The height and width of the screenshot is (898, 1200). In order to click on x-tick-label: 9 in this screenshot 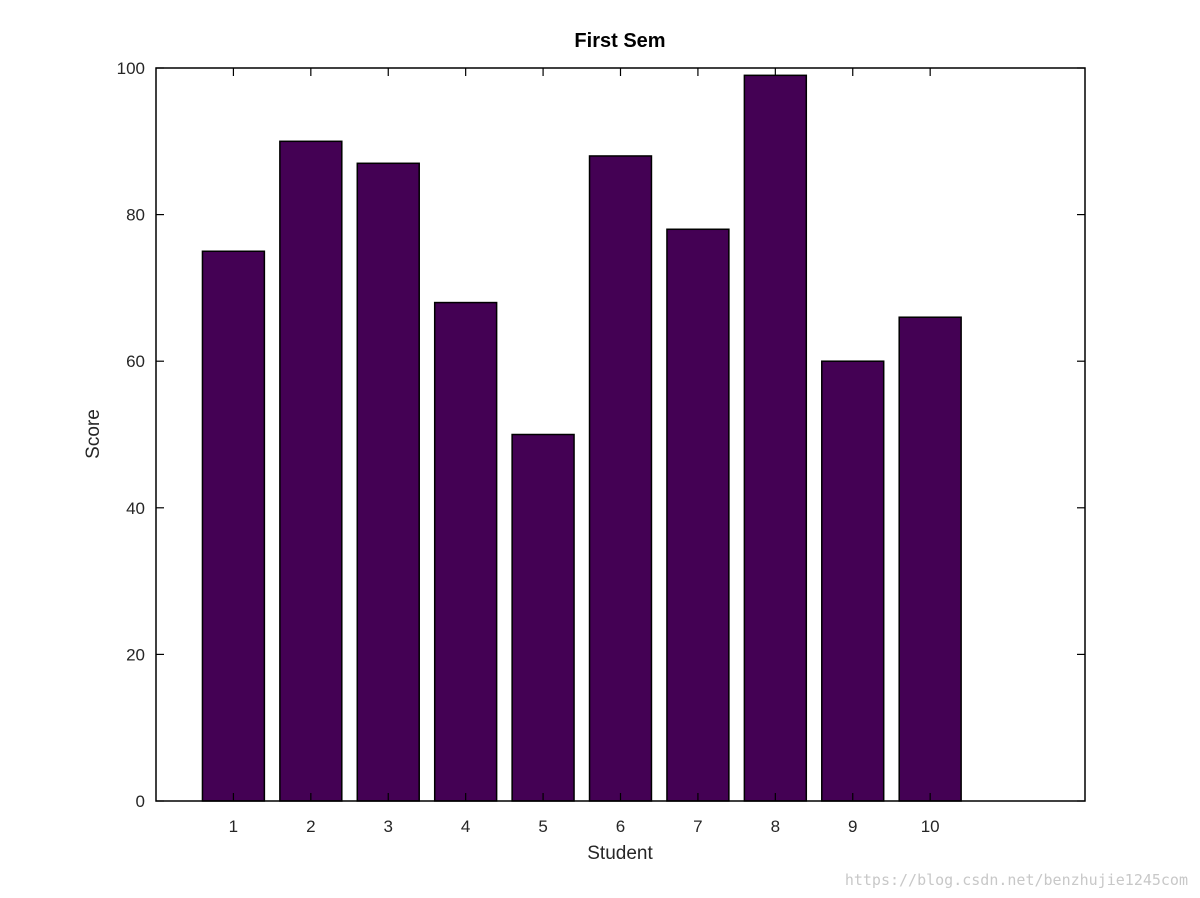, I will do `click(852, 826)`.